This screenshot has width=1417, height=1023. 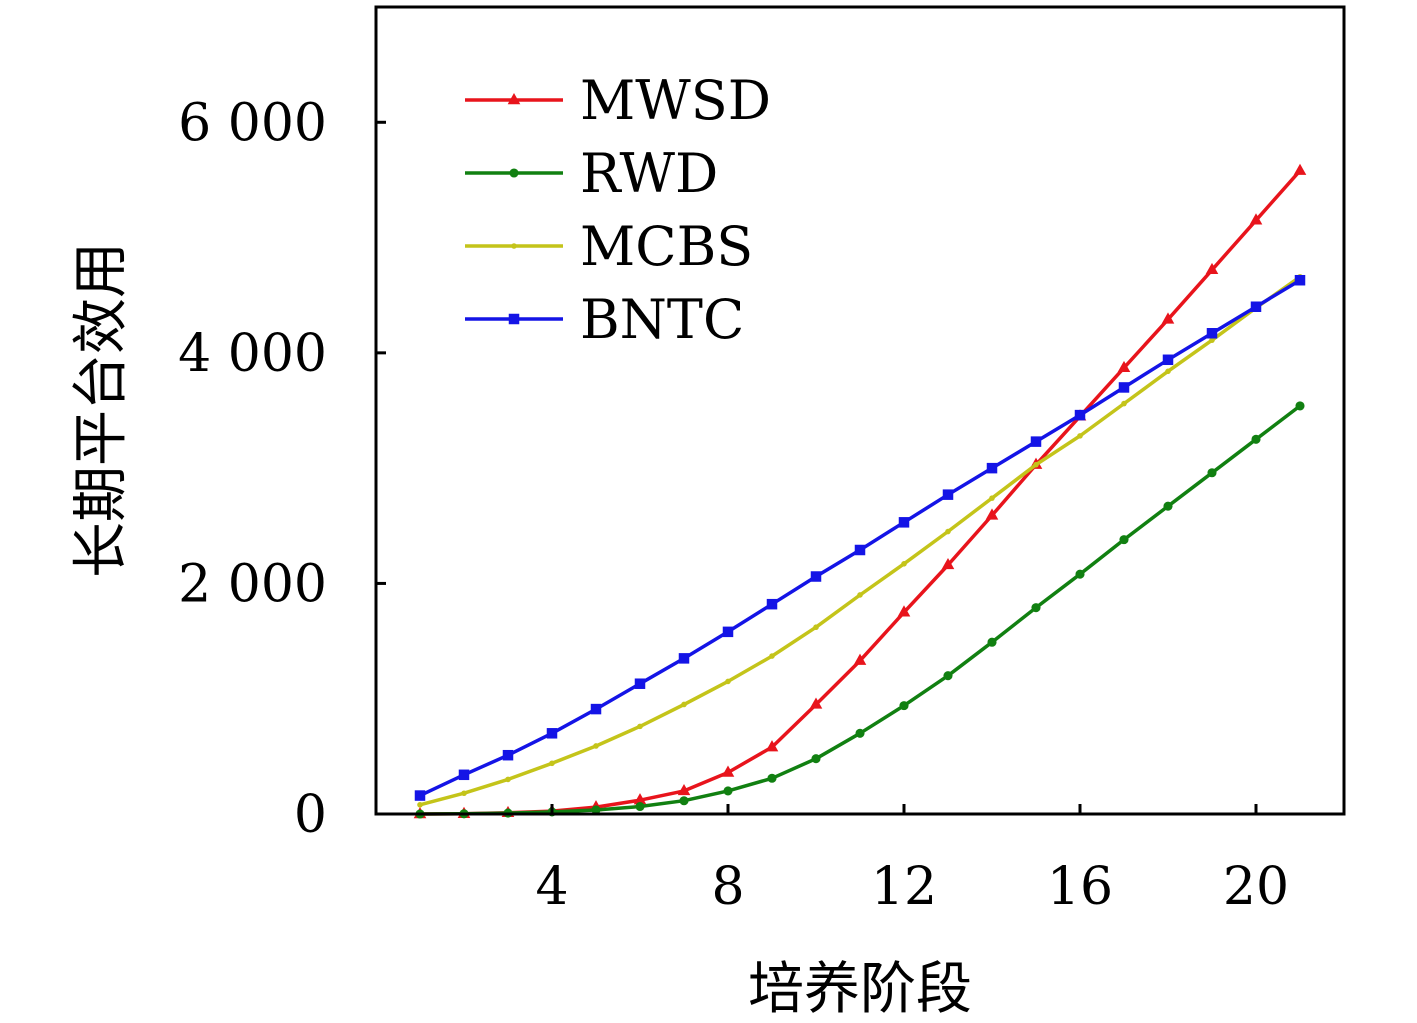 I want to click on legend-marker-mwsd, so click(x=514, y=99).